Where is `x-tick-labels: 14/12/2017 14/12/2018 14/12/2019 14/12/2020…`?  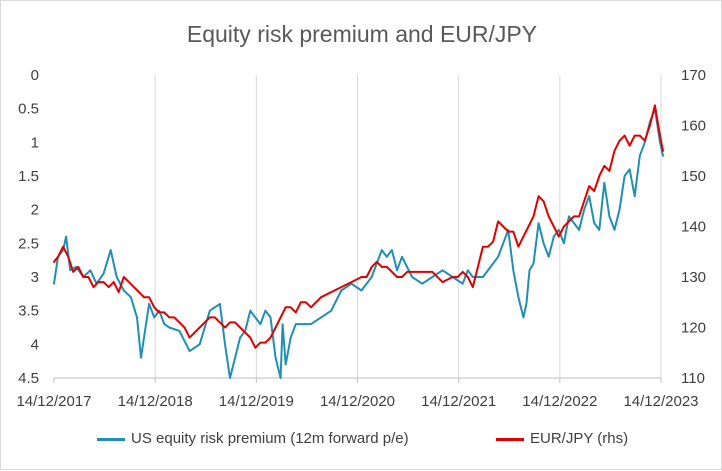
x-tick-labels: 14/12/2017 14/12/2018 14/12/2019 14/12/2020… is located at coordinates (357, 394).